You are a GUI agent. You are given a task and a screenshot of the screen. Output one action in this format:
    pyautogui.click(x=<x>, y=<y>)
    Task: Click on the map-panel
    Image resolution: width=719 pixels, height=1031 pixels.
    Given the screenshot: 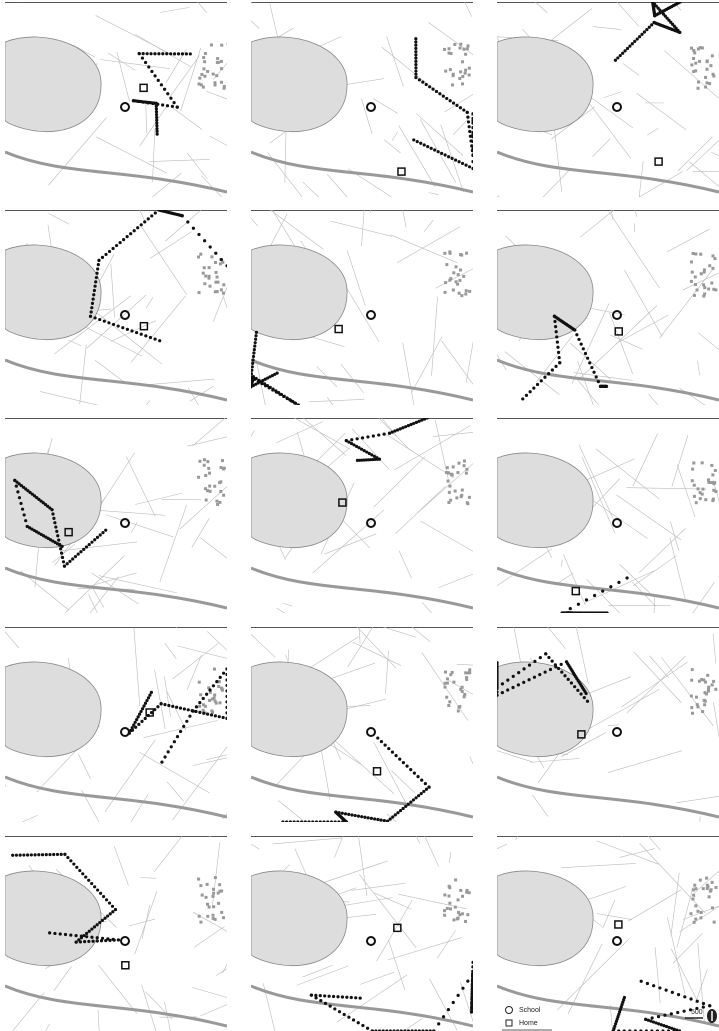 What is the action you would take?
    pyautogui.click(x=608, y=307)
    